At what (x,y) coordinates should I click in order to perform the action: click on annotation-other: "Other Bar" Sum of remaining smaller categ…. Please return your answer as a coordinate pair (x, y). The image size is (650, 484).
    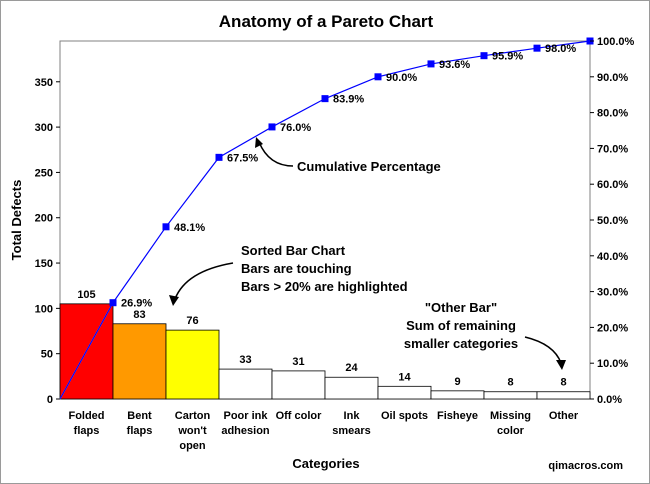
    Looking at the image, I should click on (461, 325).